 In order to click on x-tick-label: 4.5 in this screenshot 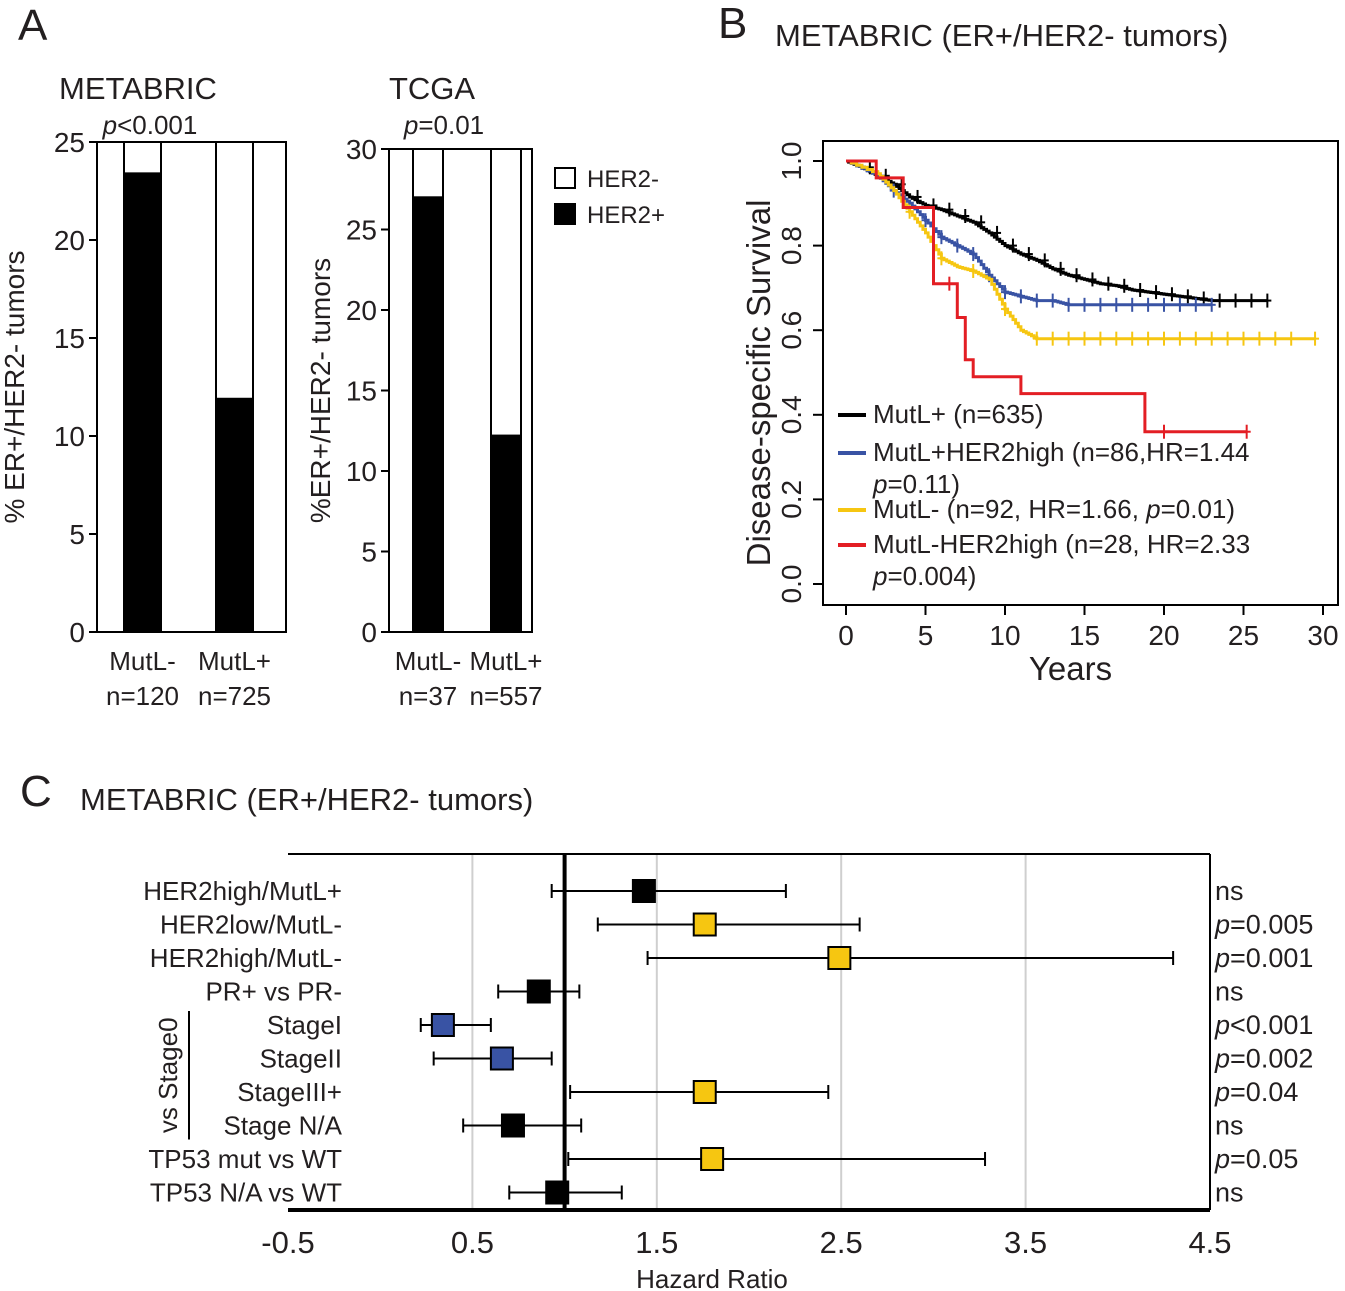, I will do `click(1209, 1242)`.